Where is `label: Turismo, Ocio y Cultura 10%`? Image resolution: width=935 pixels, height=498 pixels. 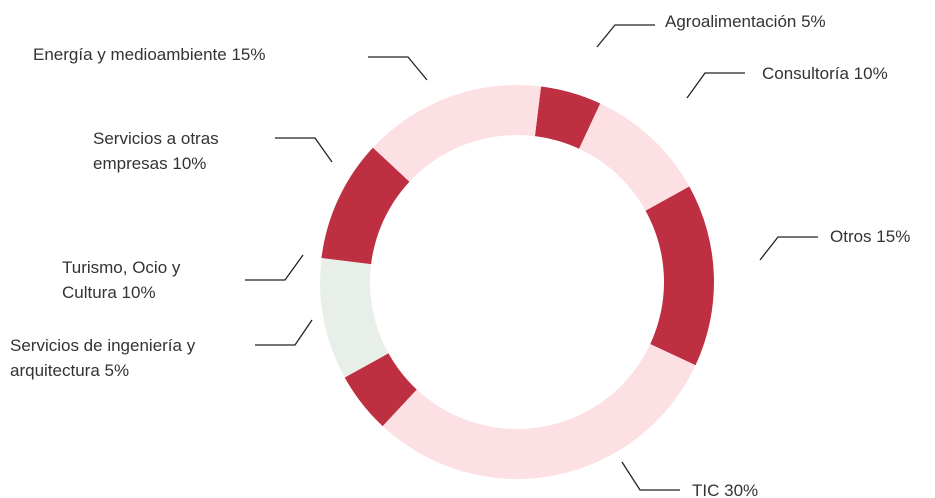 label: Turismo, Ocio y Cultura 10% is located at coordinates (147, 280).